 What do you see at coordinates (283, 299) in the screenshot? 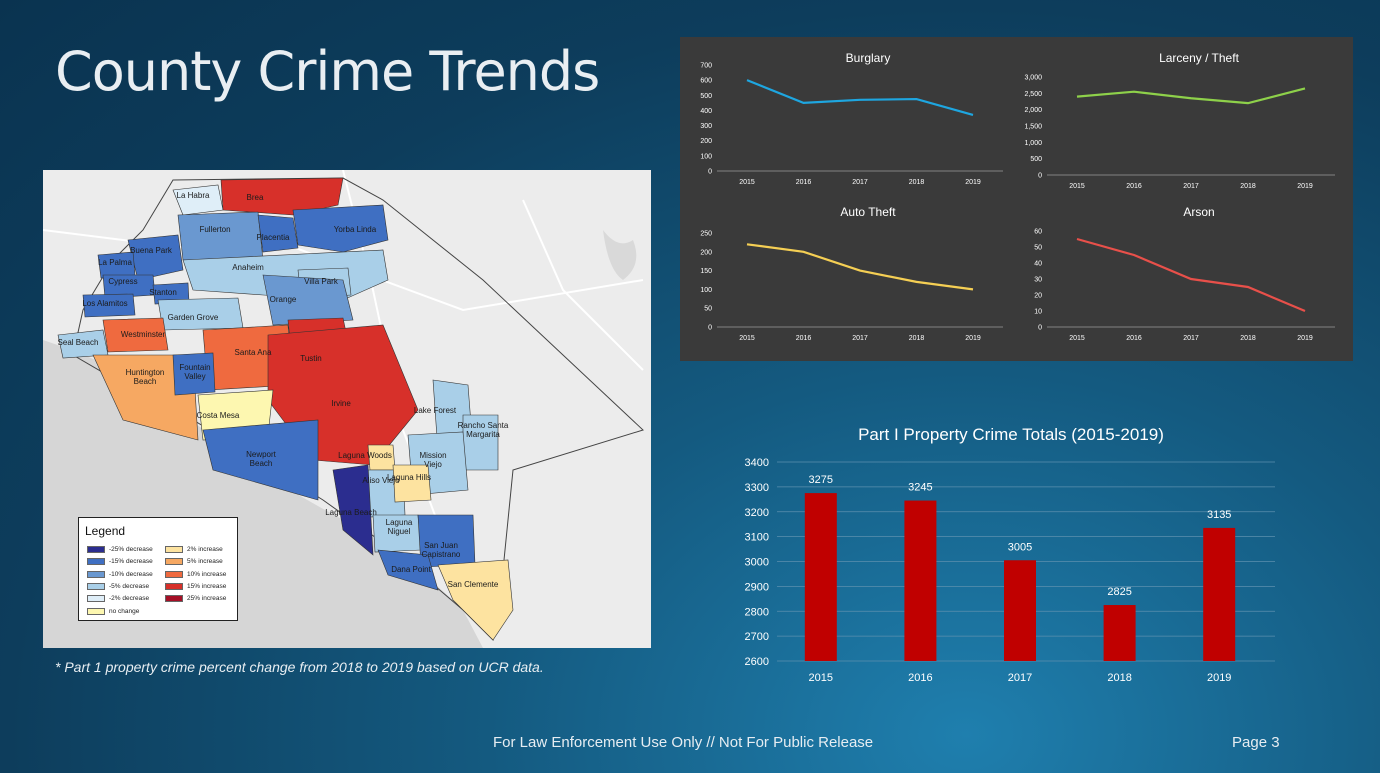
I see `city-label: Orange` at bounding box center [283, 299].